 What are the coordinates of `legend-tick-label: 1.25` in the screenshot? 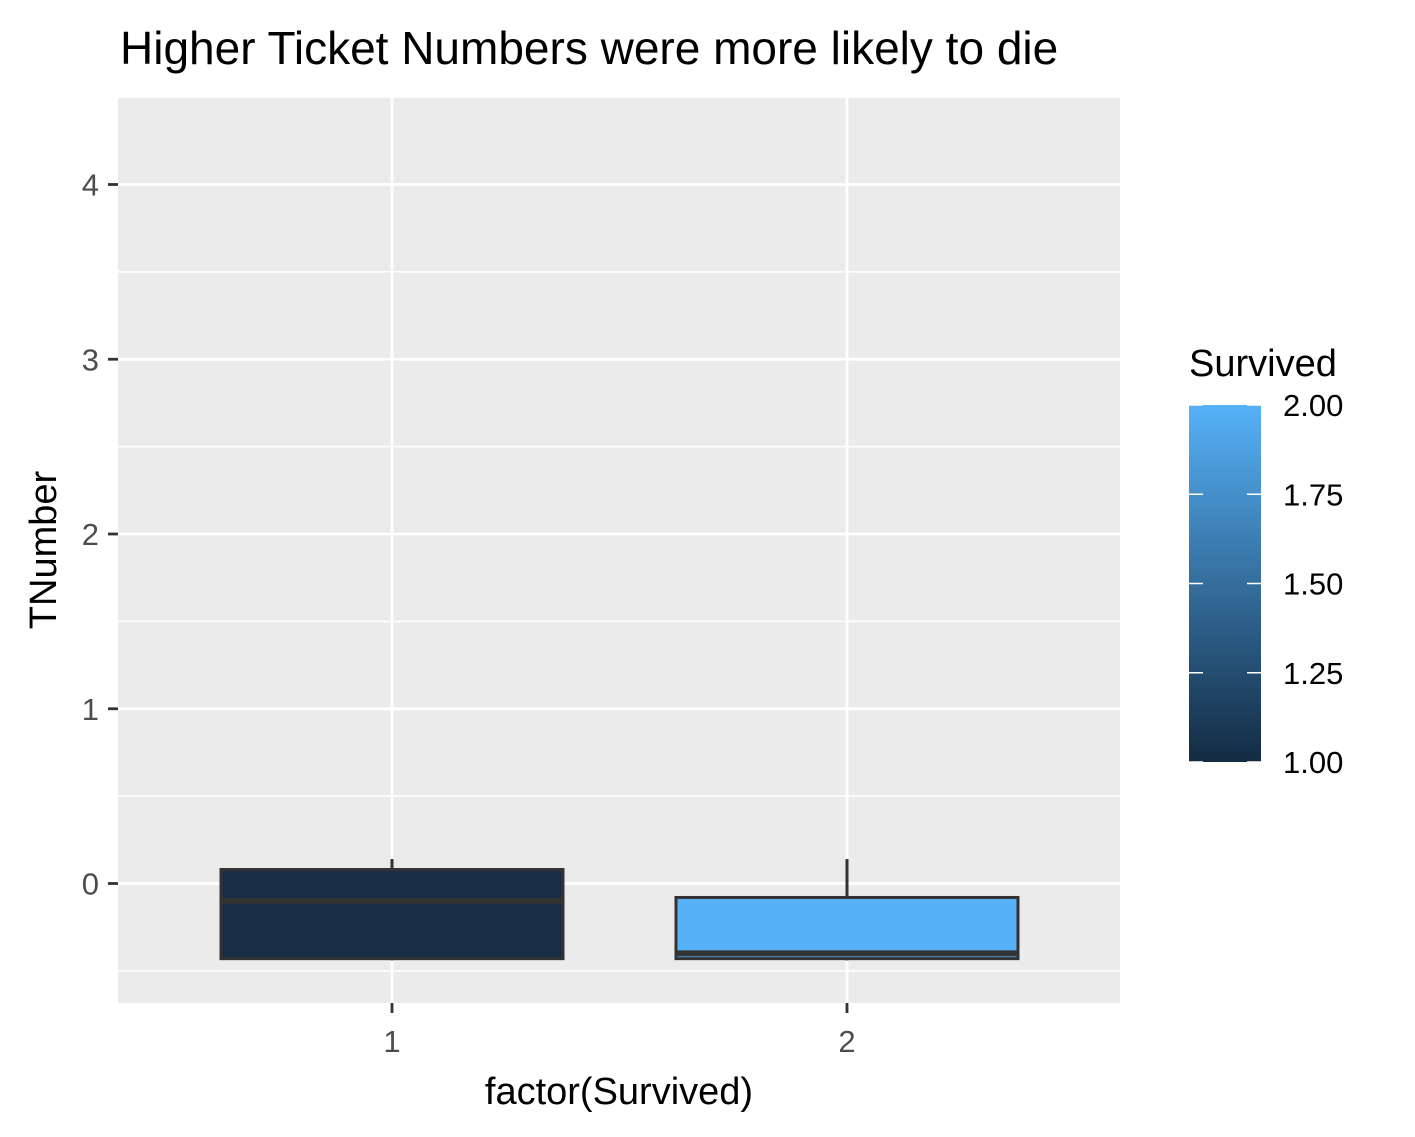 It's located at (1313, 673).